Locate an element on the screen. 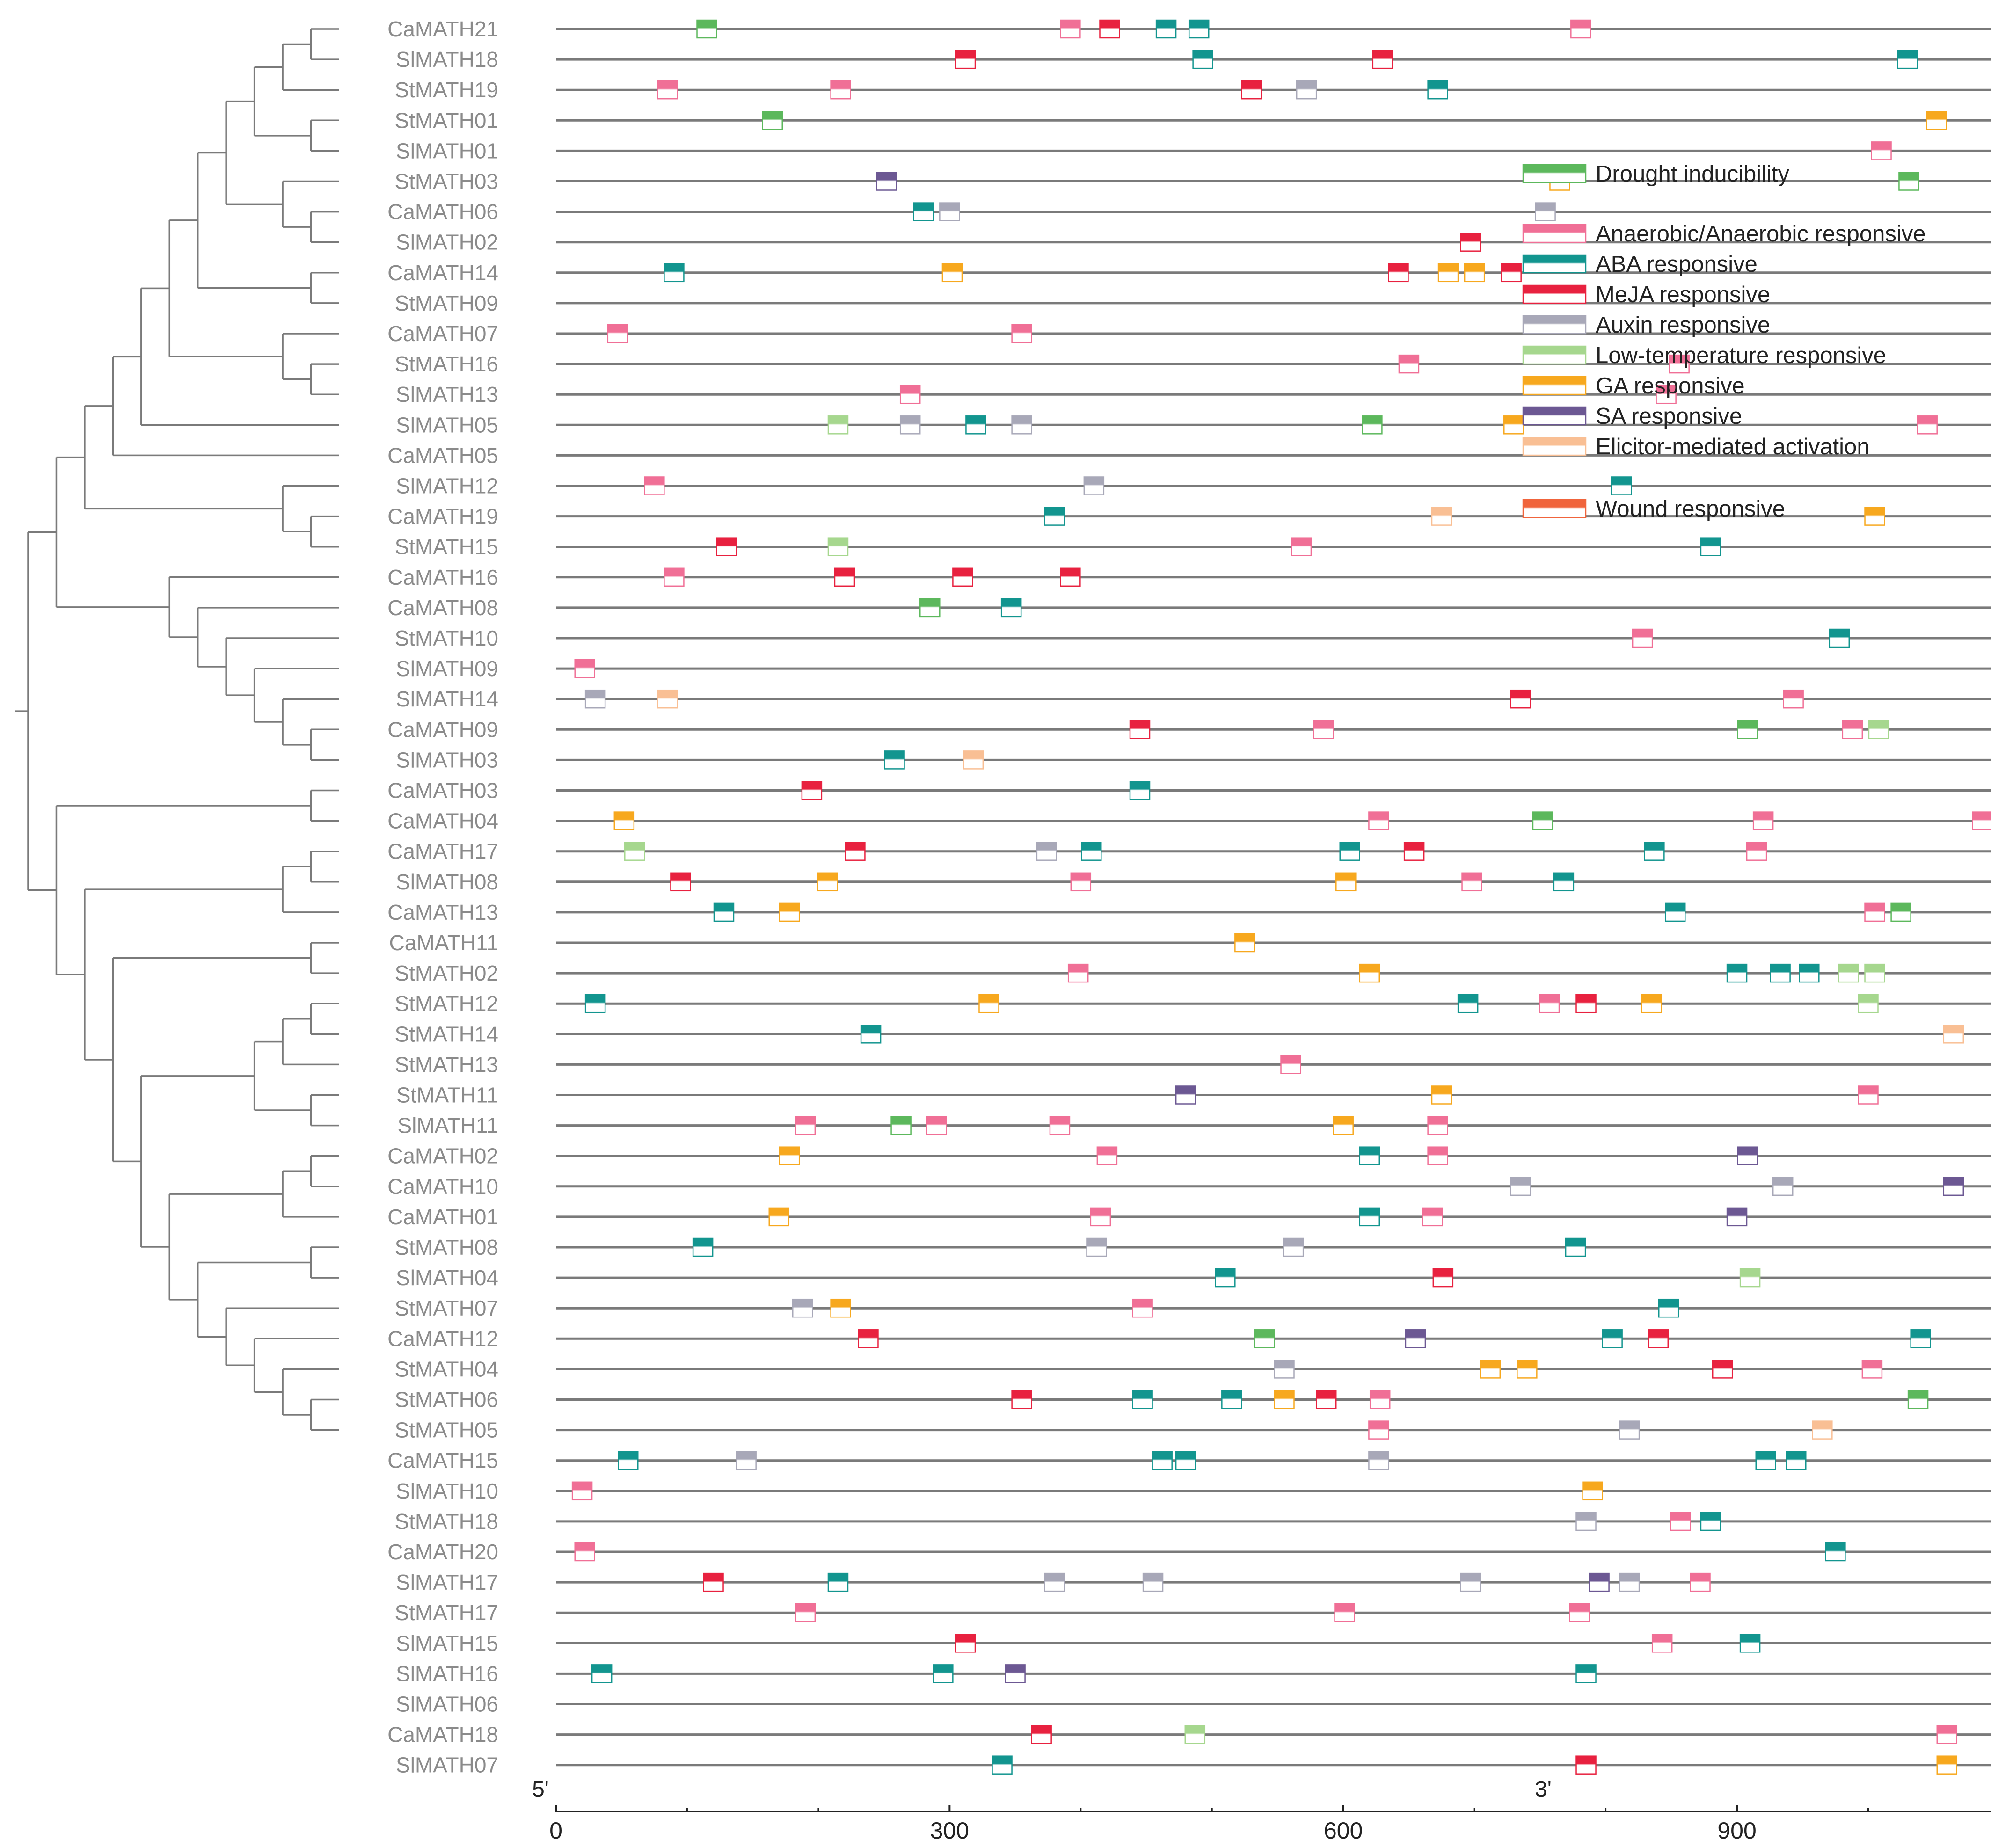  gene-label: SlMATH05 is located at coordinates (447, 425).